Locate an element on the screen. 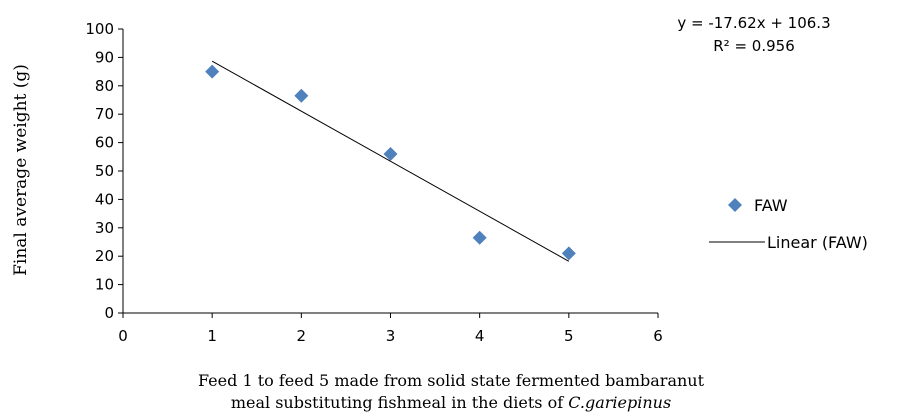  x-tick-label: 3 is located at coordinates (391, 336).